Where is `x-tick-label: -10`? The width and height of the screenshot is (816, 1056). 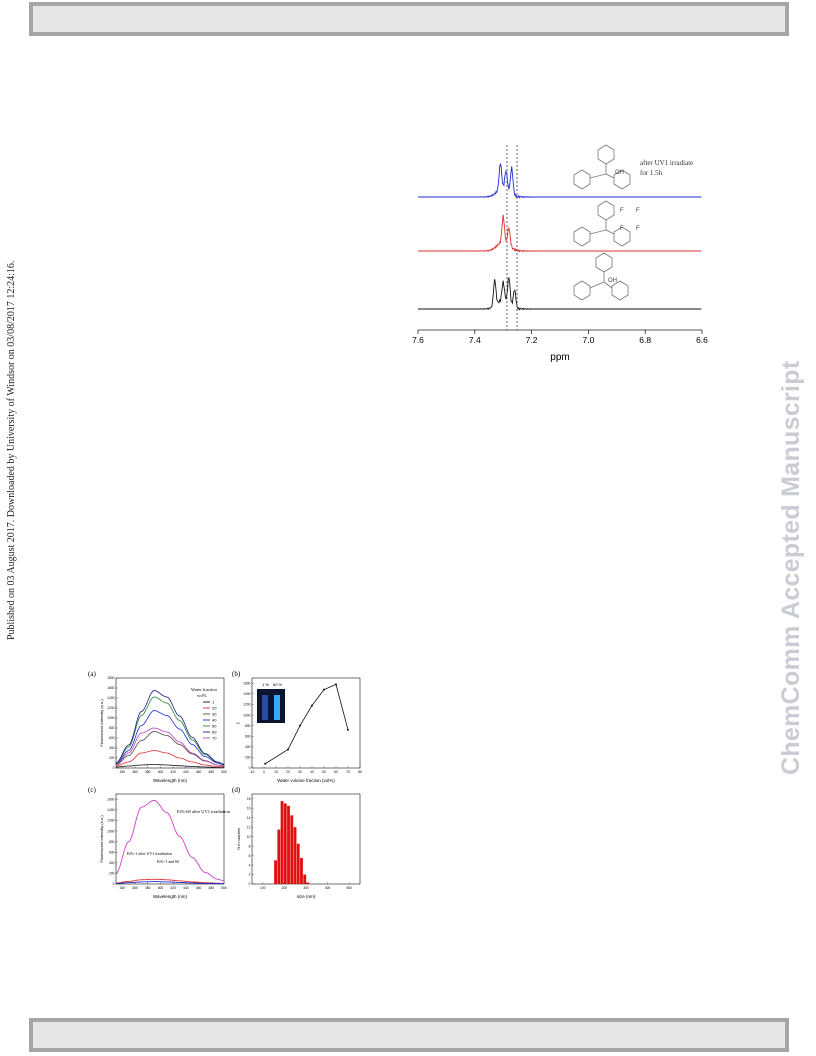 x-tick-label: -10 is located at coordinates (252, 772).